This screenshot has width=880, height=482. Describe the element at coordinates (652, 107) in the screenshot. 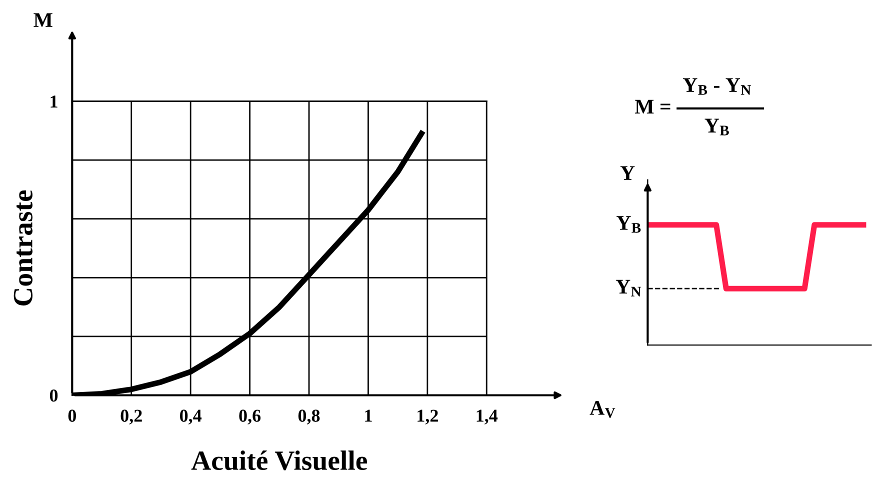

I see `chart-title: M =` at that location.